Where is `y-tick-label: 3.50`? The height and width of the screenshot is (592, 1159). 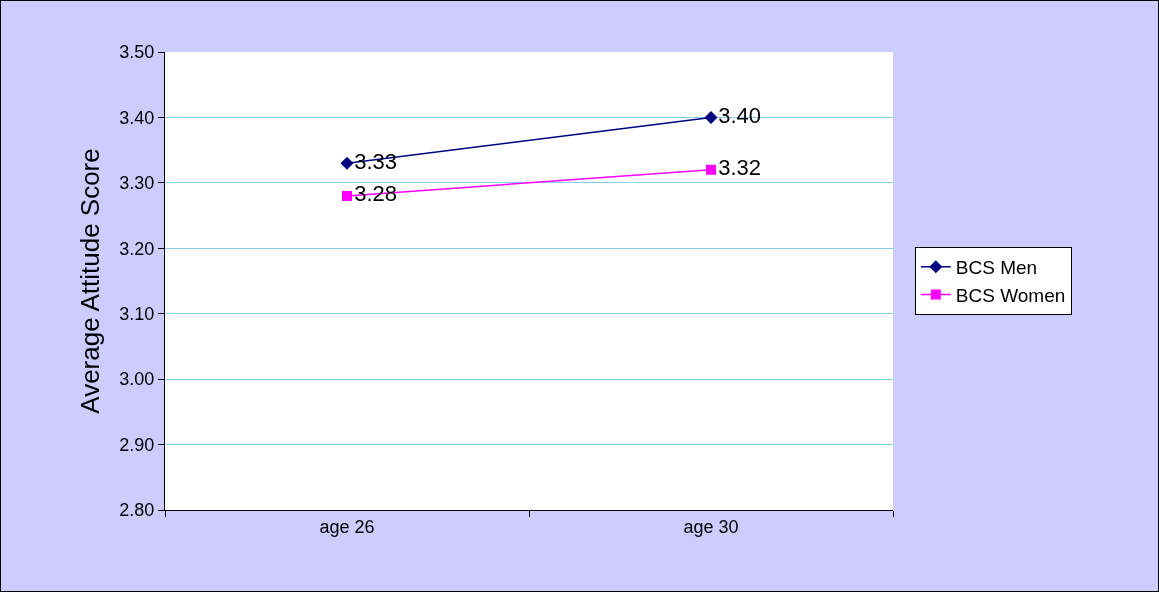 y-tick-label: 3.50 is located at coordinates (137, 52).